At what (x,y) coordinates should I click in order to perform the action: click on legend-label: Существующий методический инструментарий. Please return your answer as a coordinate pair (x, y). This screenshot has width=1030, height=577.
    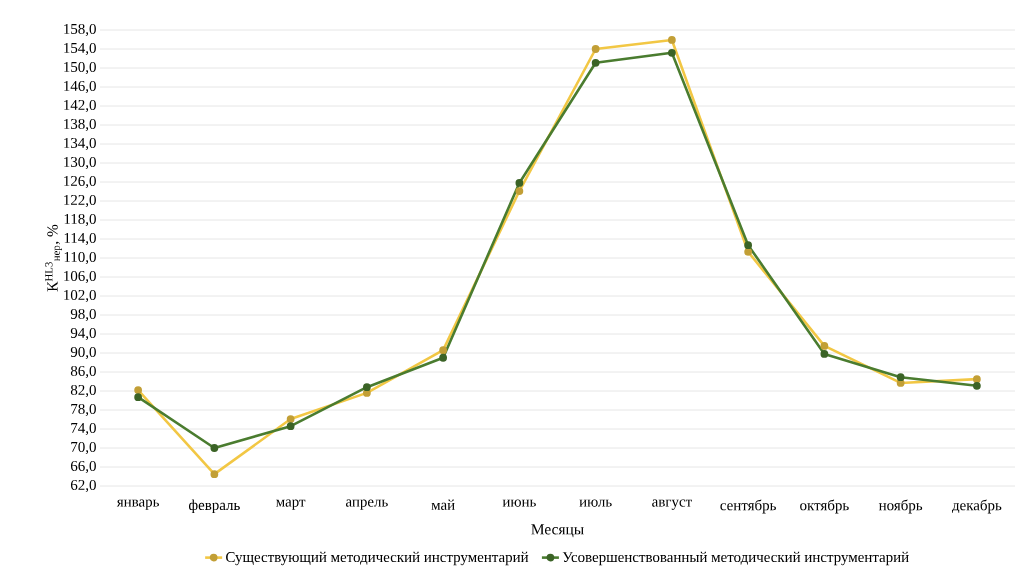
    Looking at the image, I should click on (377, 558).